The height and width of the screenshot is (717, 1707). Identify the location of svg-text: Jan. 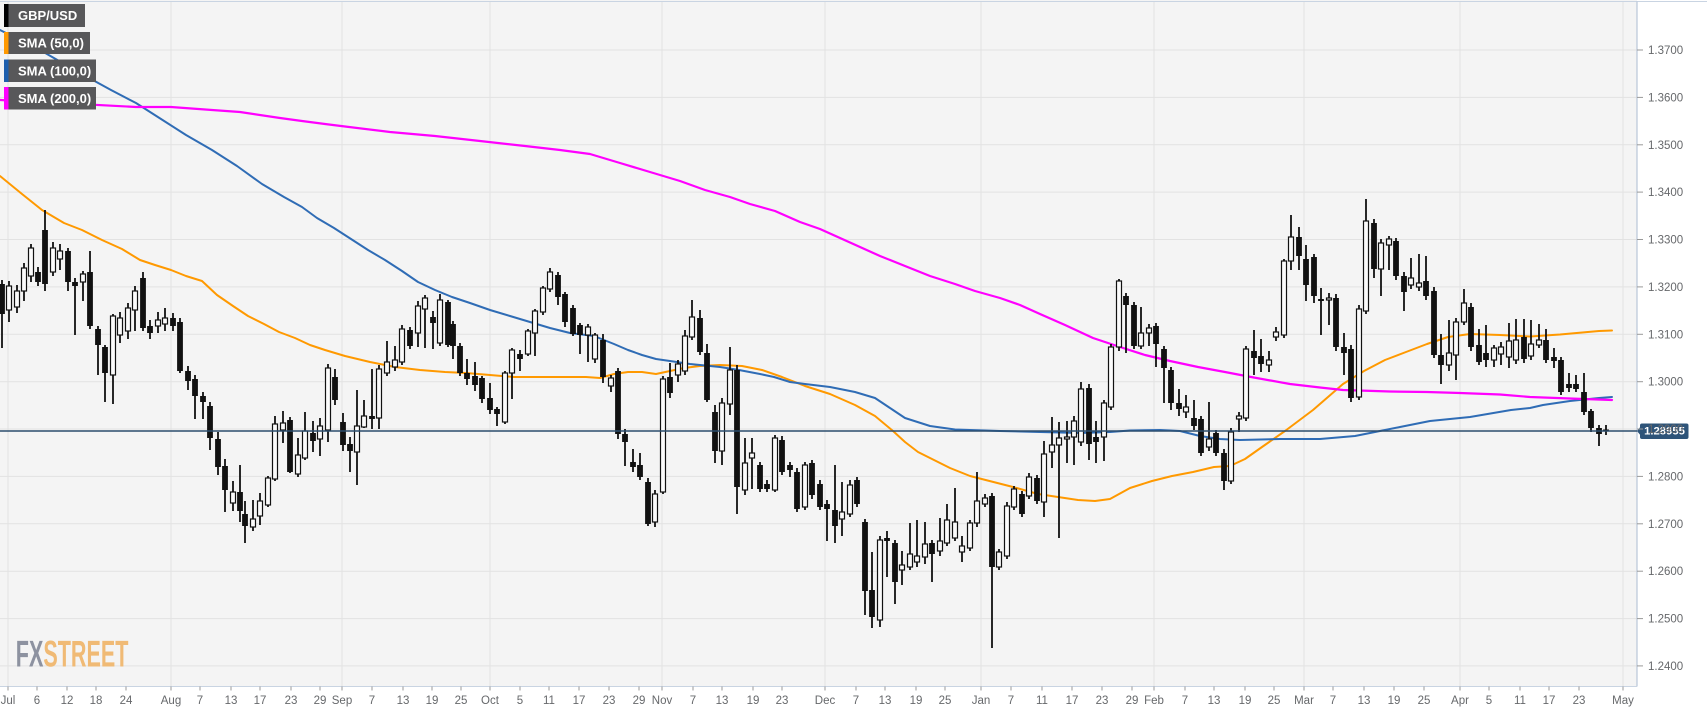
(981, 701).